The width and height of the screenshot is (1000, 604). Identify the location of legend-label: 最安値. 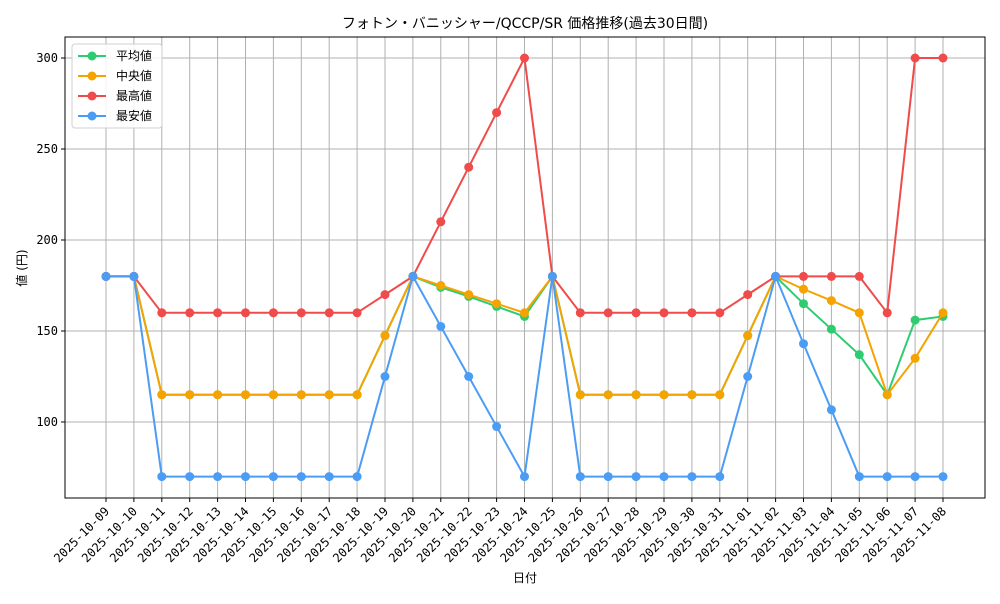
(134, 115).